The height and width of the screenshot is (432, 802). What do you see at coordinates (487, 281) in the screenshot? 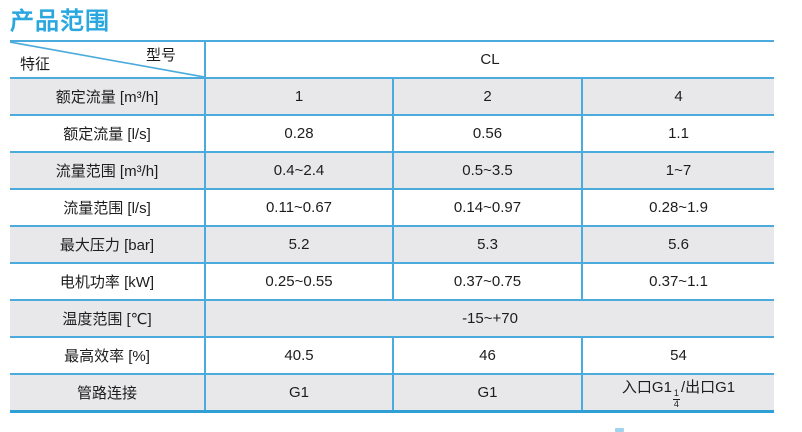
I see `value-cell: 0.37~0.75` at bounding box center [487, 281].